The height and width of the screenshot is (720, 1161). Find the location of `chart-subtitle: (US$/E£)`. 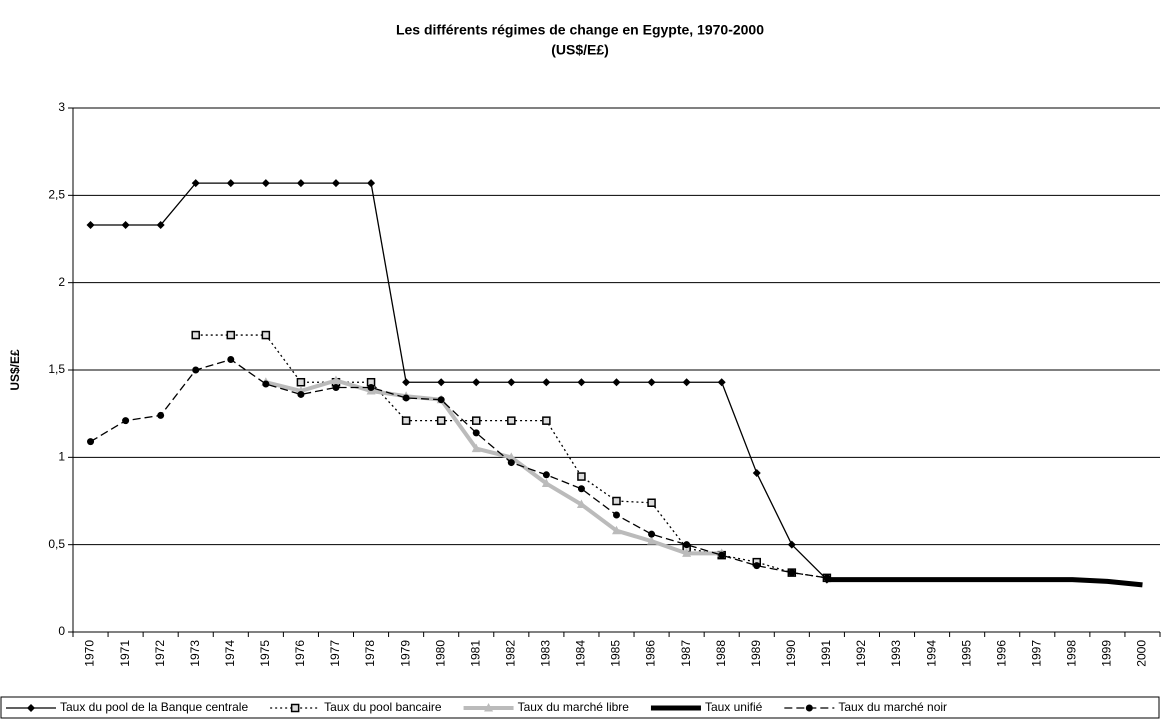

chart-subtitle: (US$/E£) is located at coordinates (580, 50).